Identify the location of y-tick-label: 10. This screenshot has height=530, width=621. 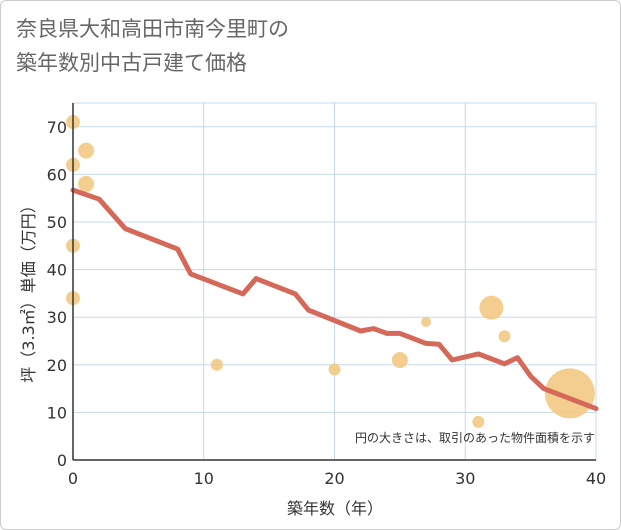
(57, 412).